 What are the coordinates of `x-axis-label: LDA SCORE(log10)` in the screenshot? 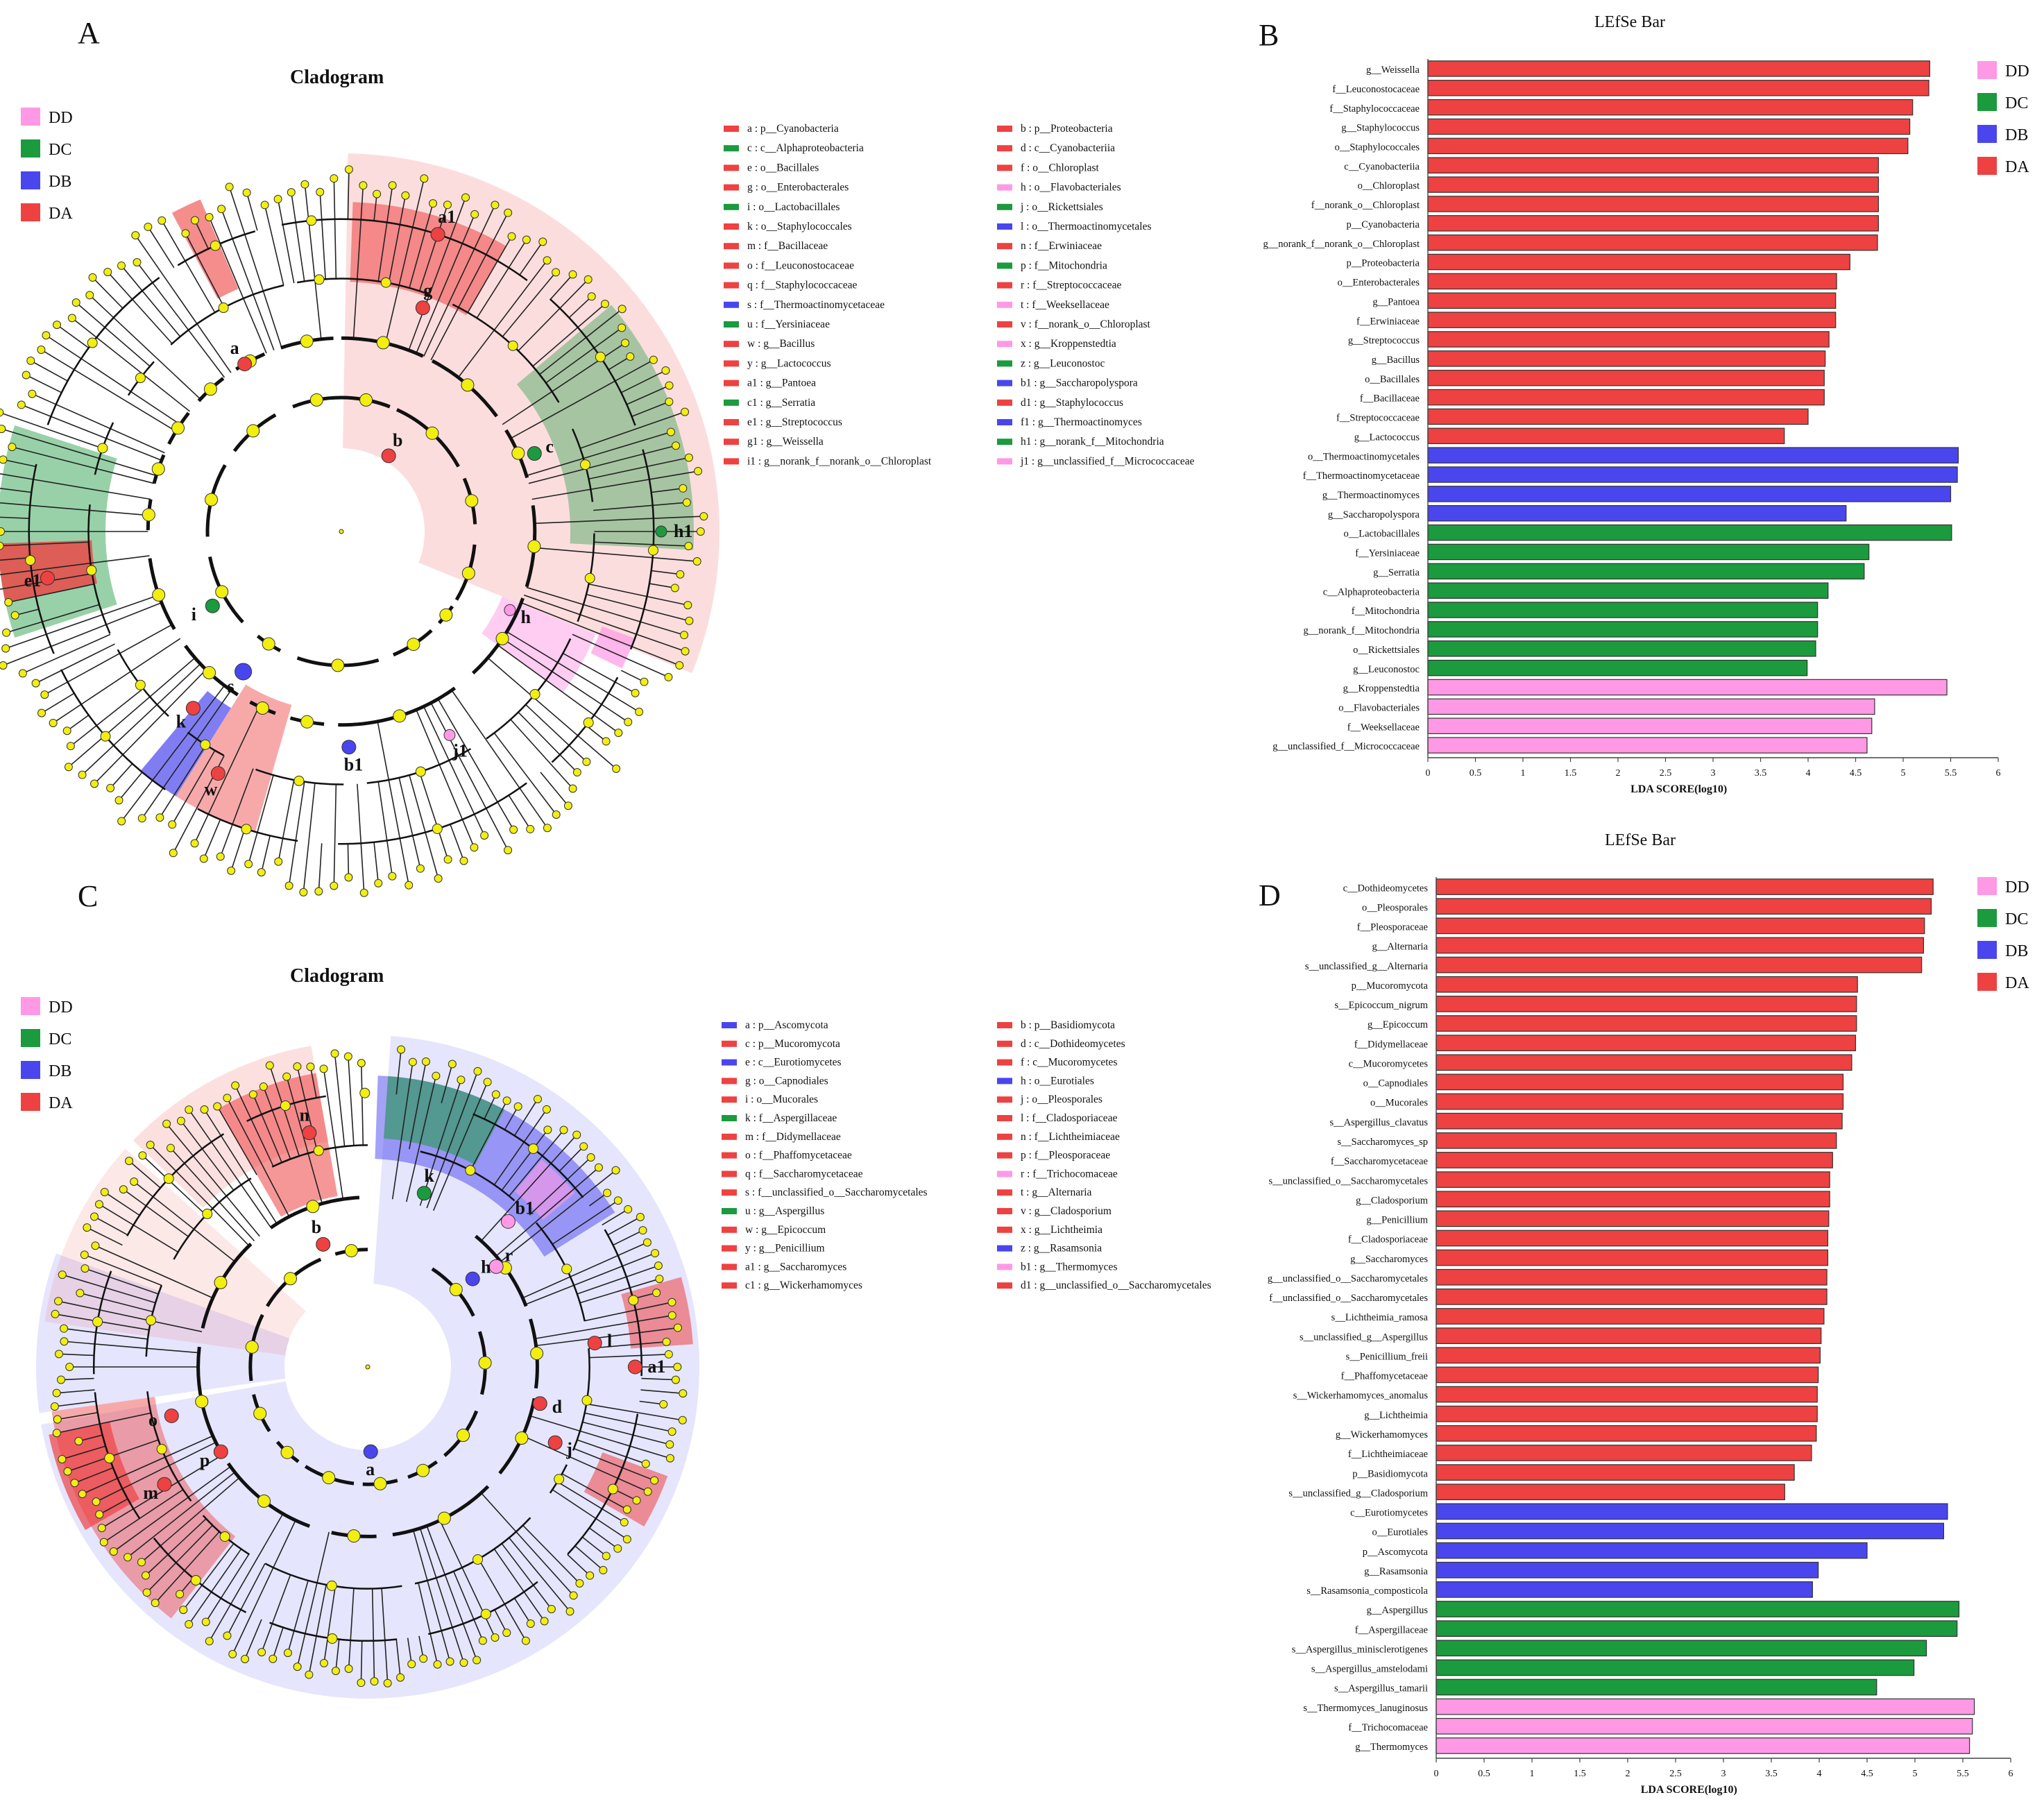 It's located at (1689, 1790).